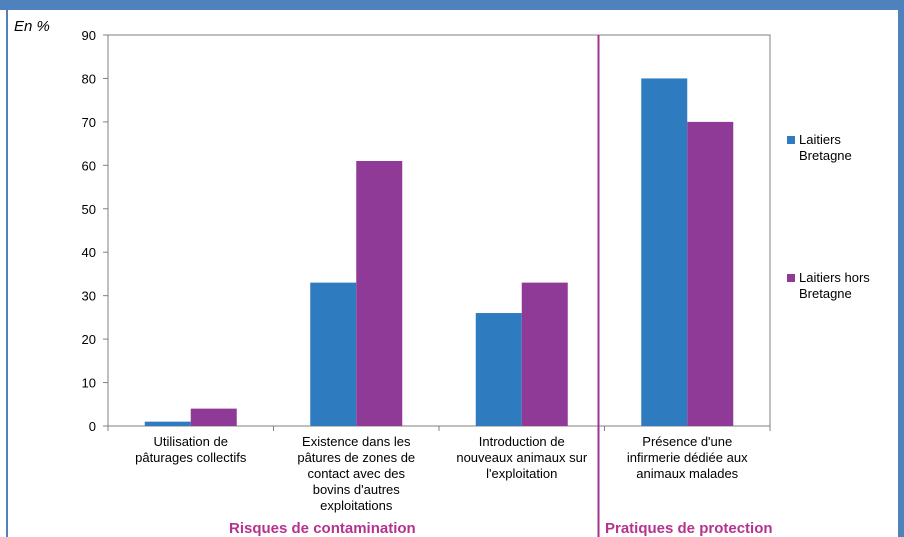  I want to click on left-border, so click(7, 273).